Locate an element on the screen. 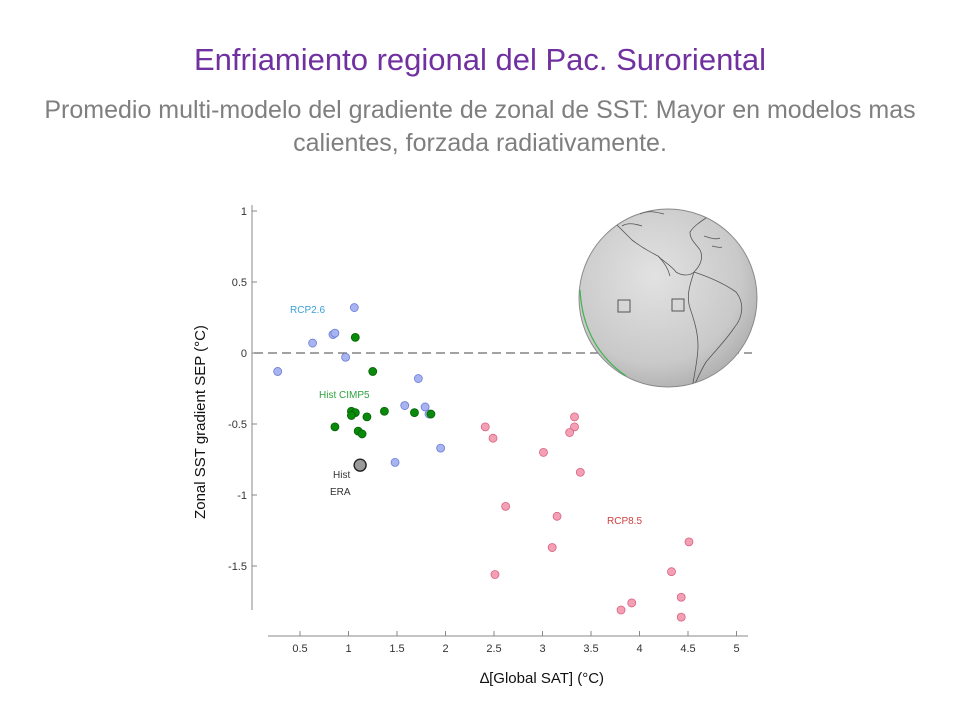 The width and height of the screenshot is (960, 720). x-ticks: 0.5 1 1.5 2 2.5 3 3.5 4 4.5 5 is located at coordinates (516, 643).